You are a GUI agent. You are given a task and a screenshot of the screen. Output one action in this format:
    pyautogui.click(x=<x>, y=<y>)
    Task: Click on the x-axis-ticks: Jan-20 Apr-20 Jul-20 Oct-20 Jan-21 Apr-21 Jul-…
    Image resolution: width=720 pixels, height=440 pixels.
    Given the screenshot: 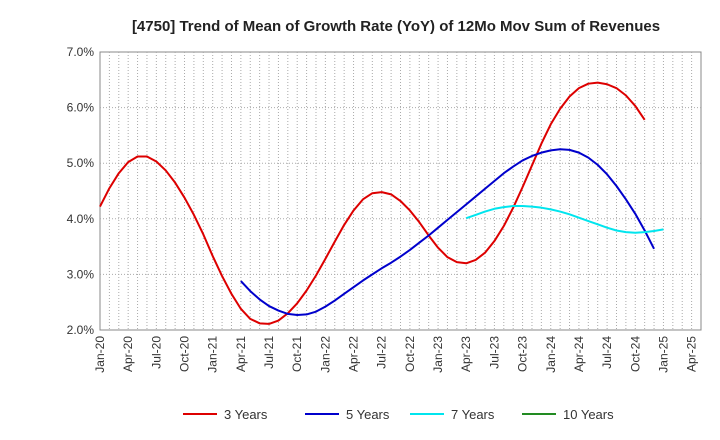 What is the action you would take?
    pyautogui.click(x=396, y=354)
    